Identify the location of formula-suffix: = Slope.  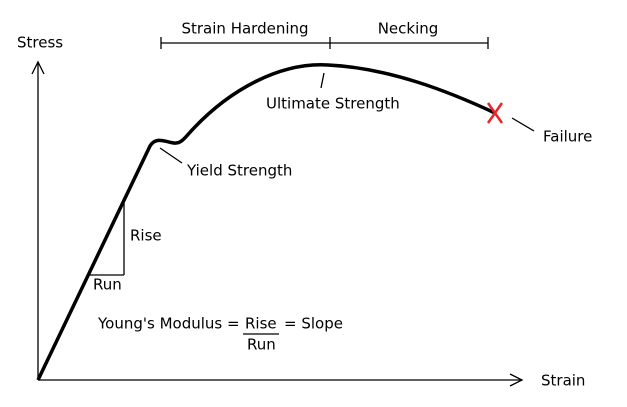
(313, 324).